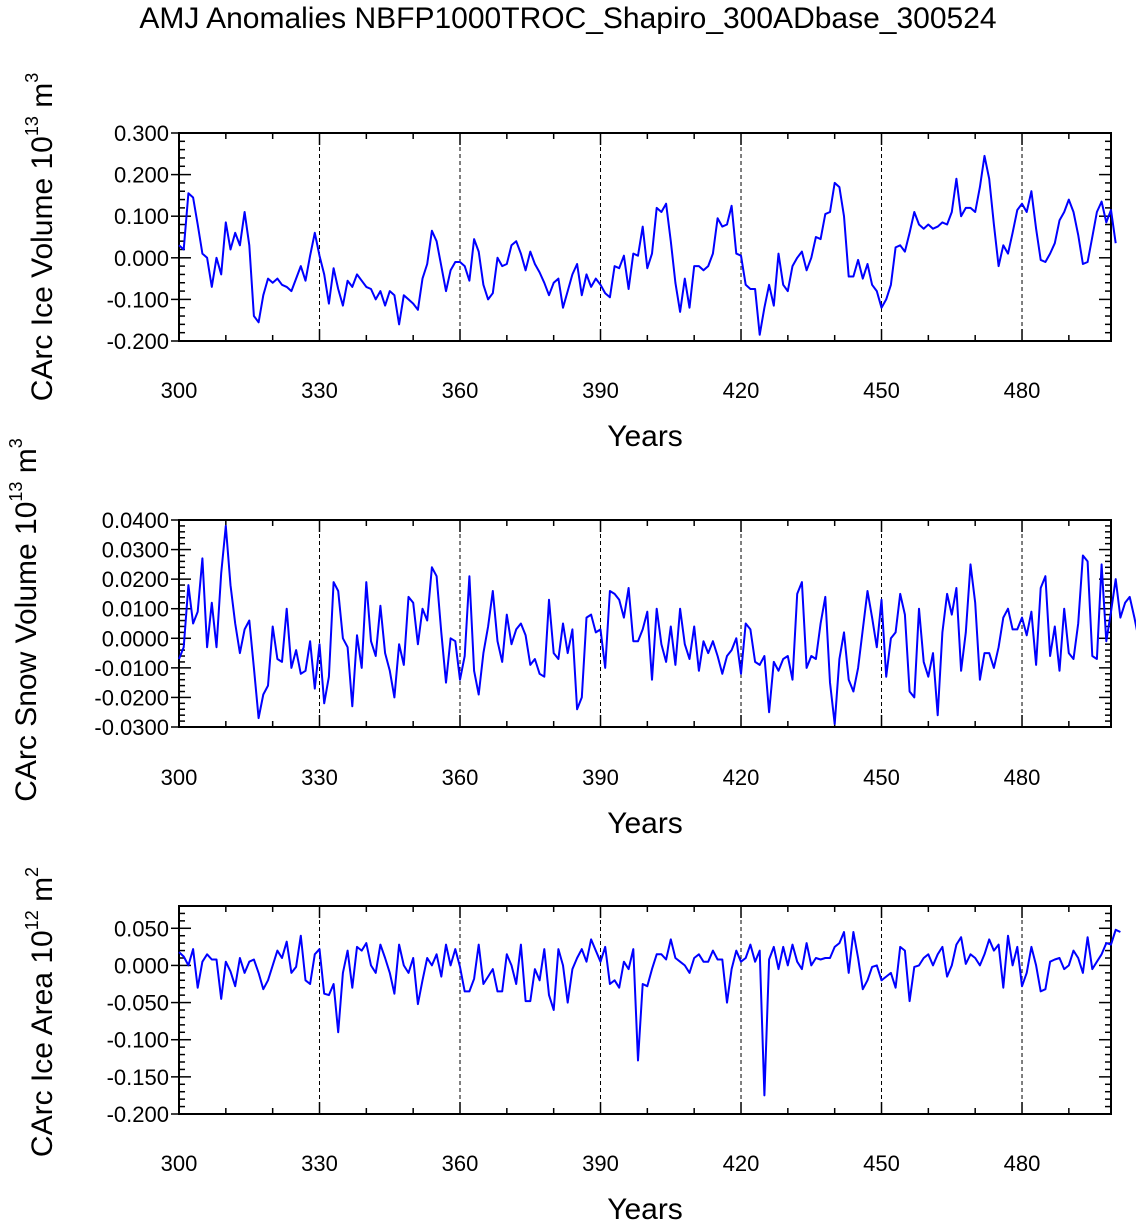  What do you see at coordinates (40, 237) in the screenshot?
I see `y-axis-title: CArc Ice Volume 1013 m3` at bounding box center [40, 237].